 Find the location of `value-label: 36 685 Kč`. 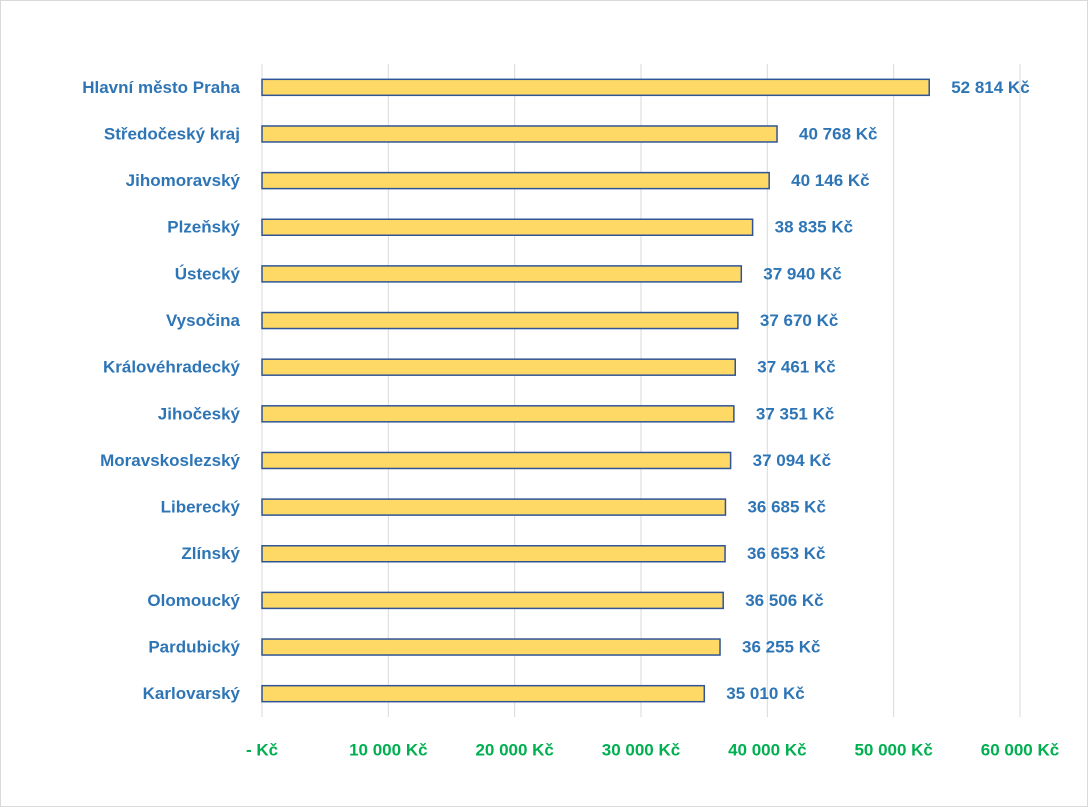

value-label: 36 685 Kč is located at coordinates (786, 507).